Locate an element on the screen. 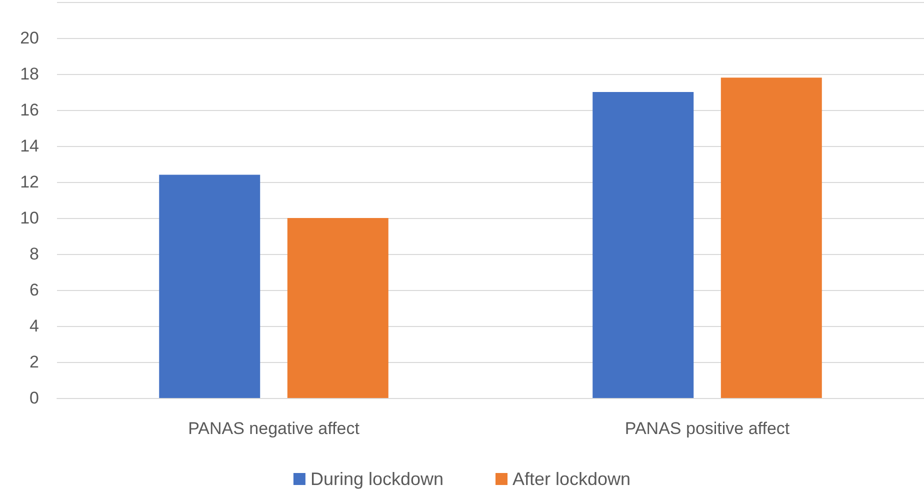 This screenshot has height=493, width=924. y-tick-label: 6 is located at coordinates (34, 290).